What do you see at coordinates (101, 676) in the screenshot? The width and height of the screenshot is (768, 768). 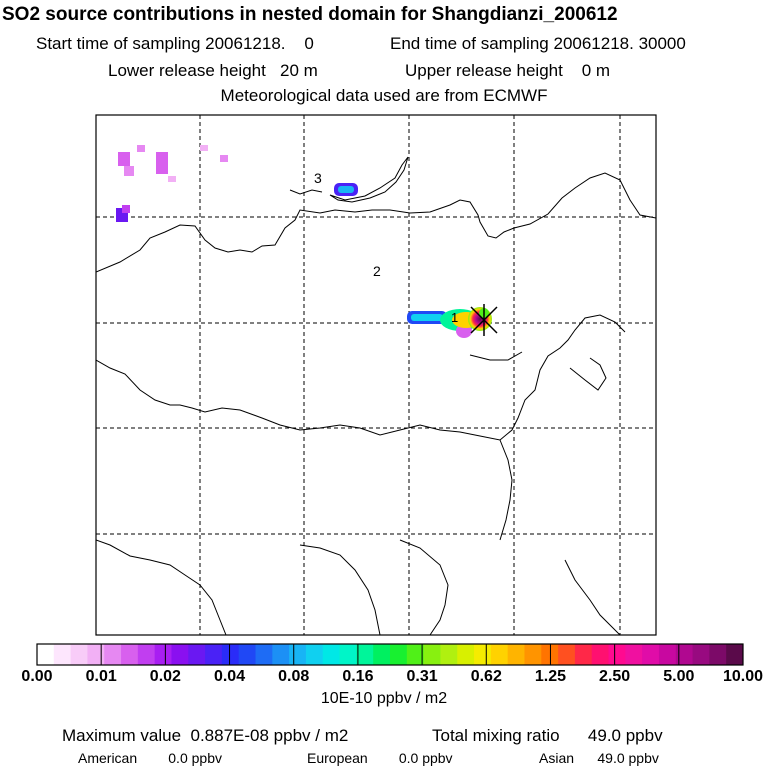 I see `colorbar-tick-label: 0.01` at bounding box center [101, 676].